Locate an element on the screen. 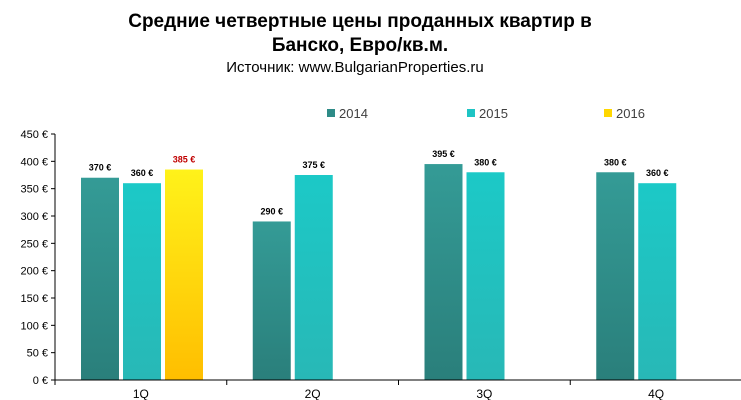 The image size is (741, 400). y-tick-label: 350 € is located at coordinates (34, 190).